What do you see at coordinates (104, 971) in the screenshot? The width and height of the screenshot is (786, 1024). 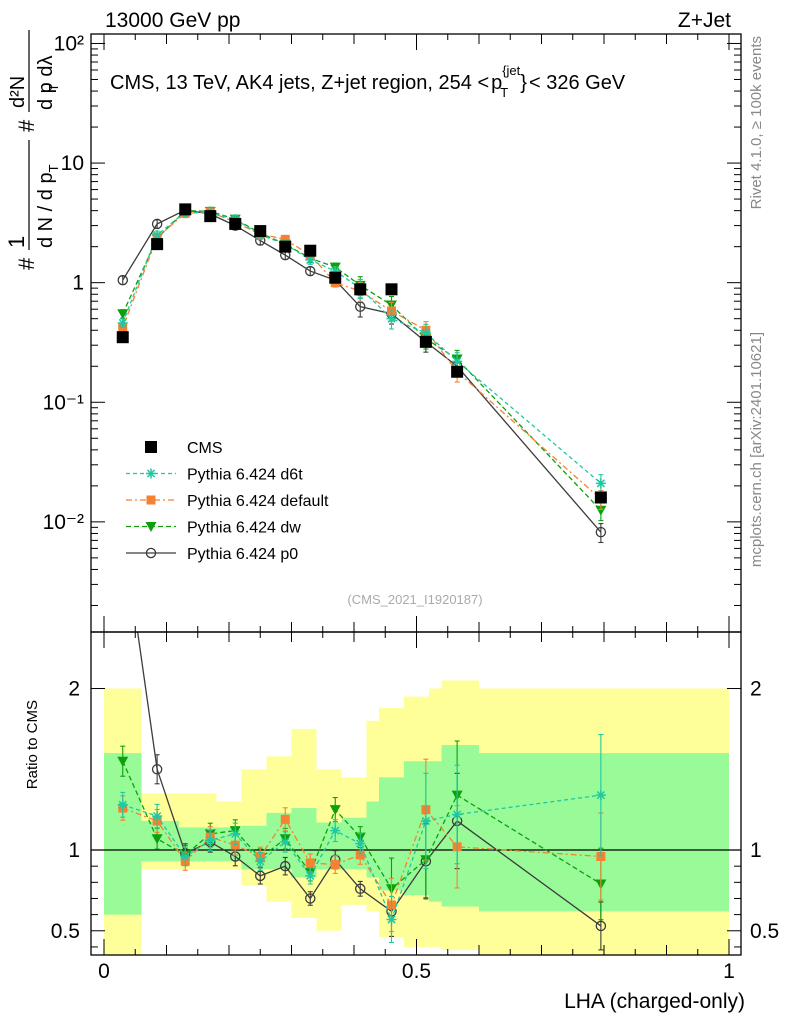 I see `x-tick-label: 0` at bounding box center [104, 971].